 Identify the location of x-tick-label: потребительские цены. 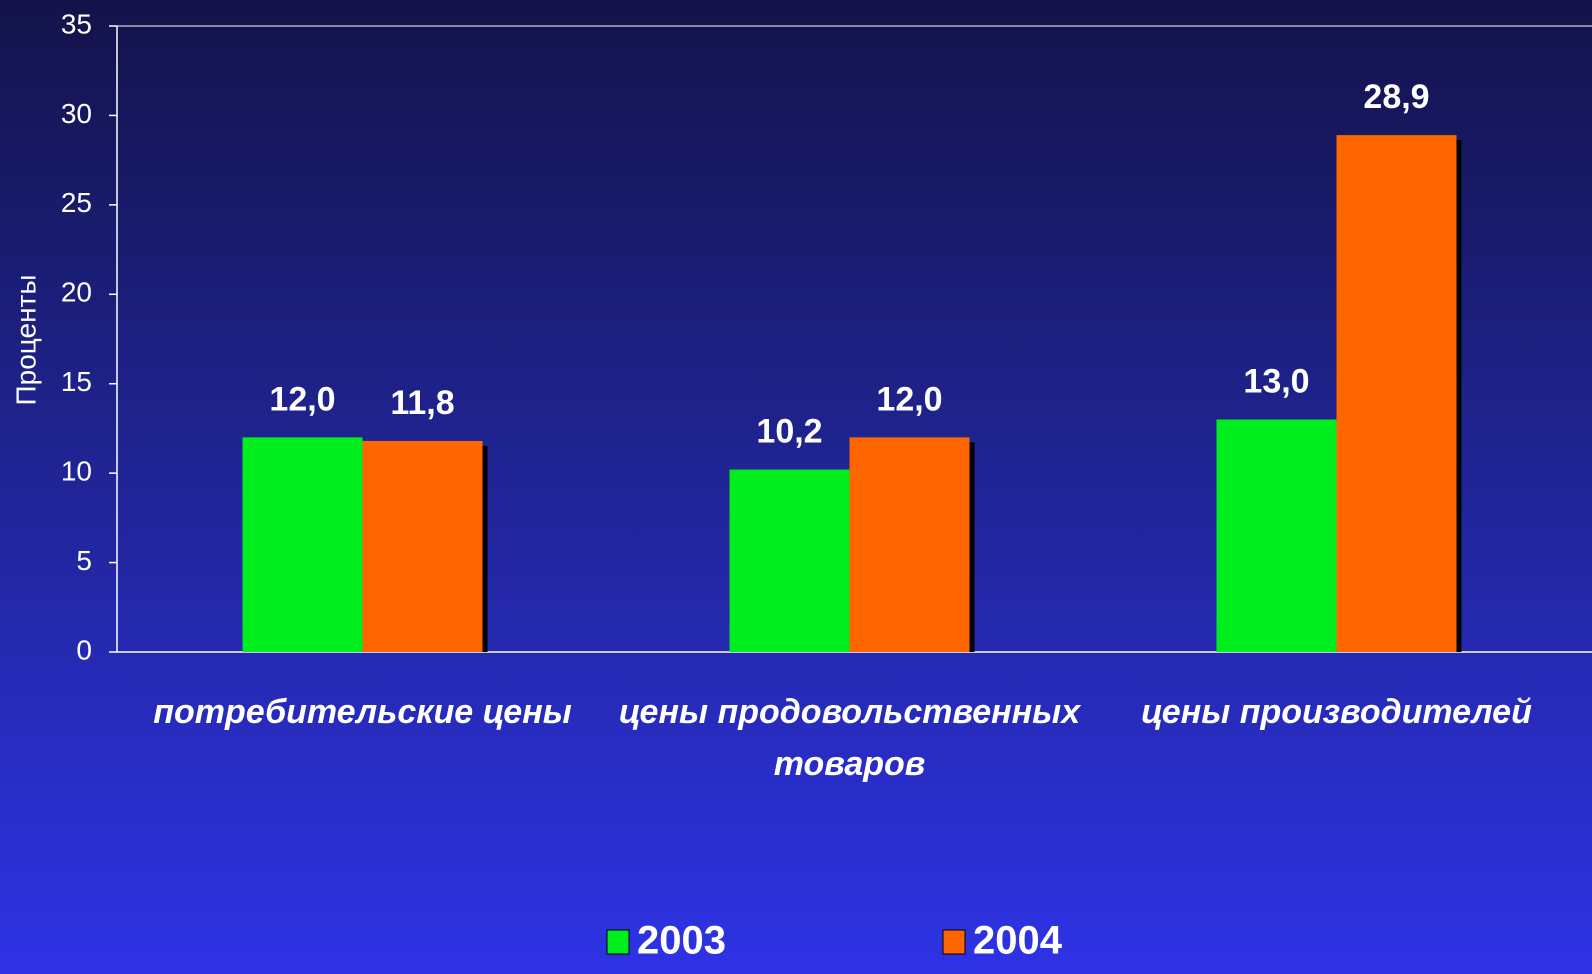
(362, 712).